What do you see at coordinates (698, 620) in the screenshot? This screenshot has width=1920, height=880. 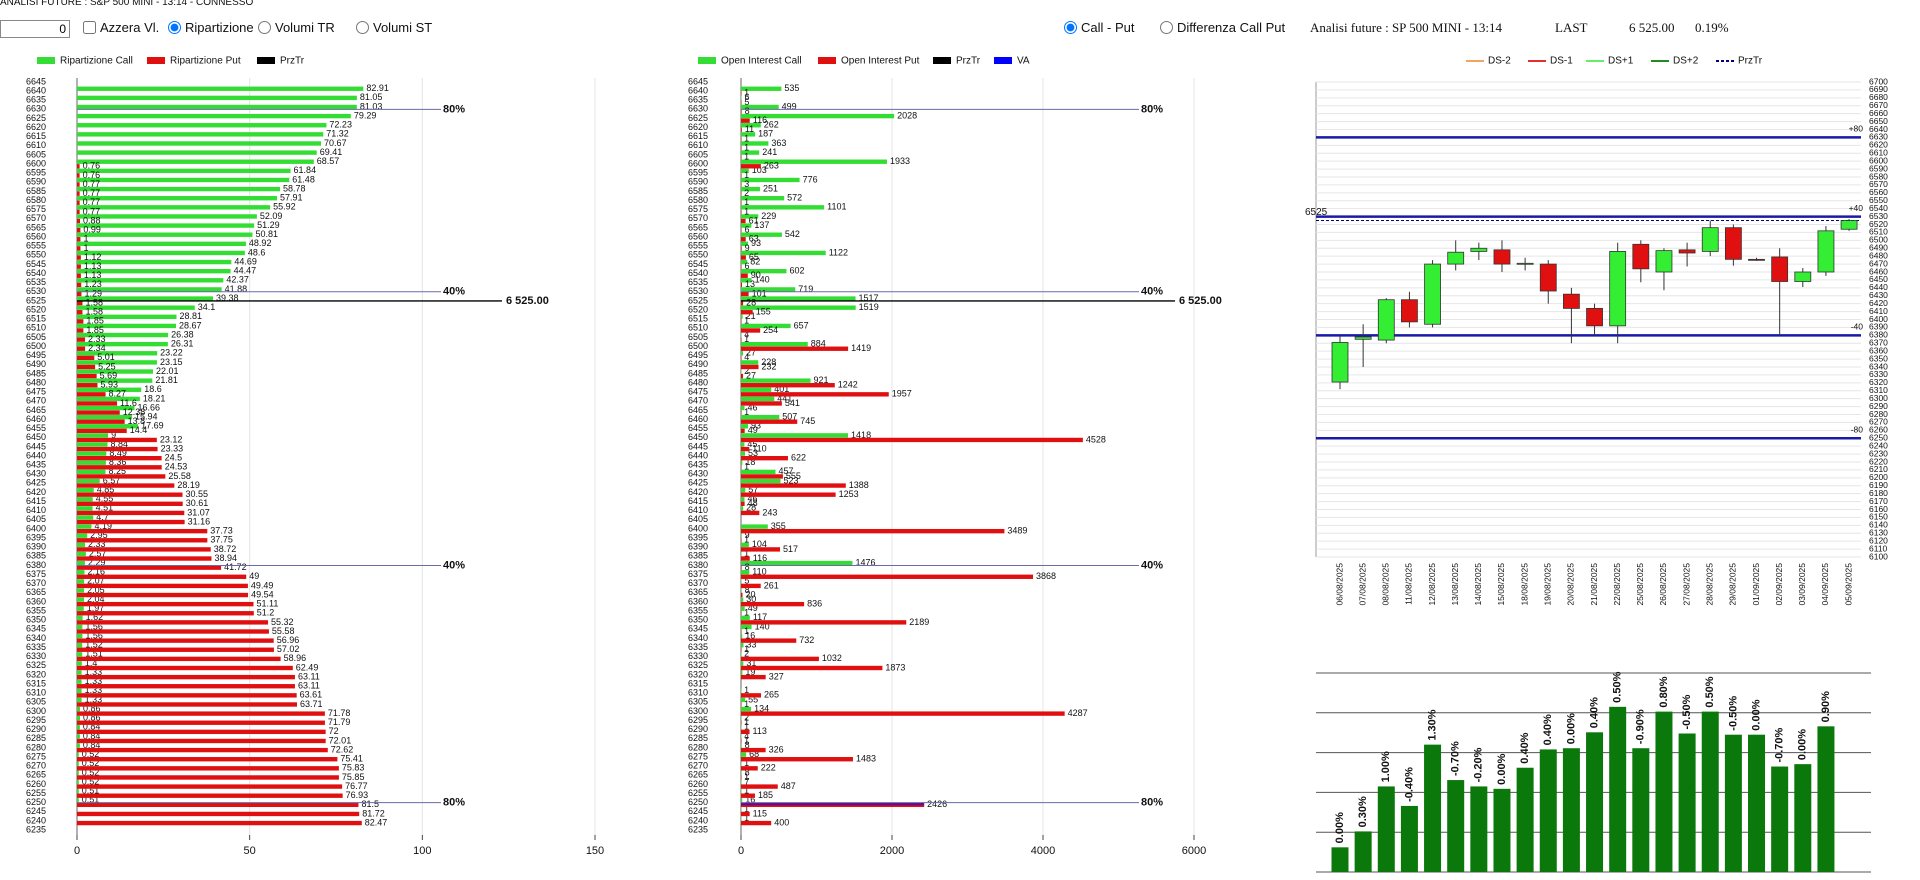 I see `y-tick-label: 6350` at bounding box center [698, 620].